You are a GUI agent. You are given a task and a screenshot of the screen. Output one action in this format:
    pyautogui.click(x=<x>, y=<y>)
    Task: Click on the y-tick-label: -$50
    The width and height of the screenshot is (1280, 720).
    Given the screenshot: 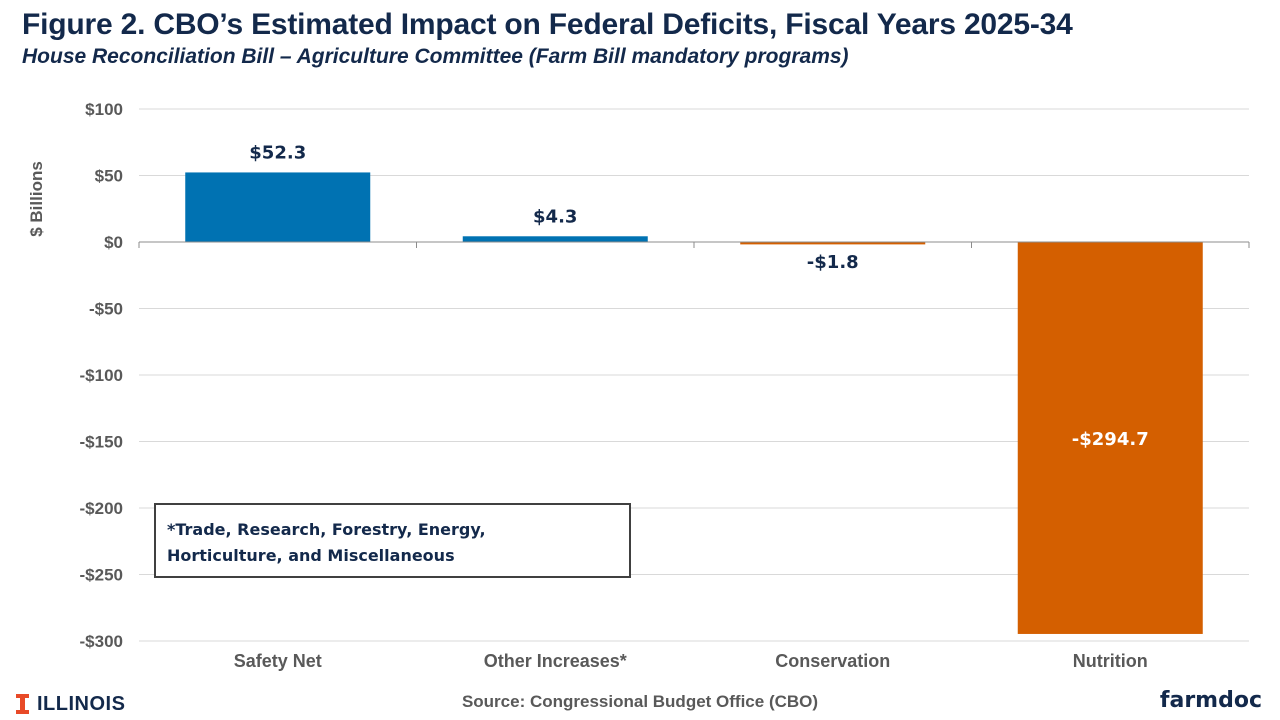 What is the action you would take?
    pyautogui.click(x=106, y=309)
    